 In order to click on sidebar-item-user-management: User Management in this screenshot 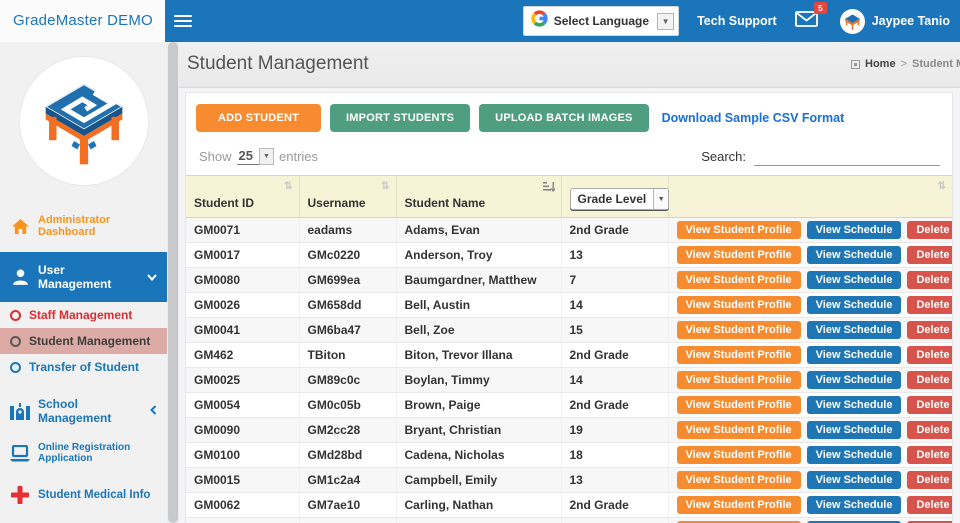, I will do `click(83, 277)`.